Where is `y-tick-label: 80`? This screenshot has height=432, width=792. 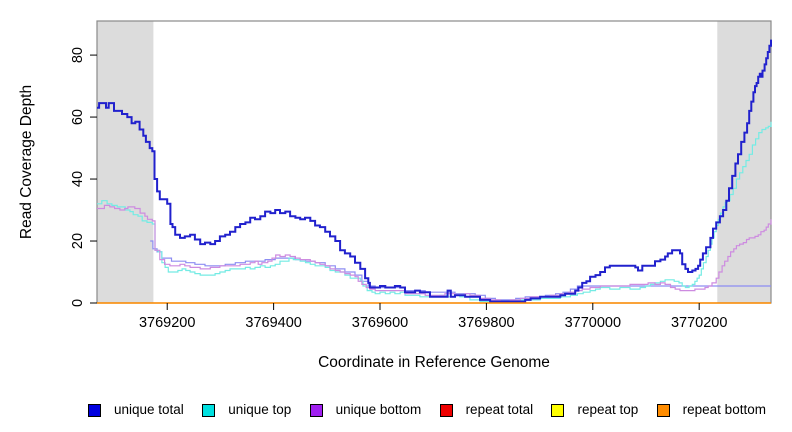 y-tick-label: 80 is located at coordinates (78, 55).